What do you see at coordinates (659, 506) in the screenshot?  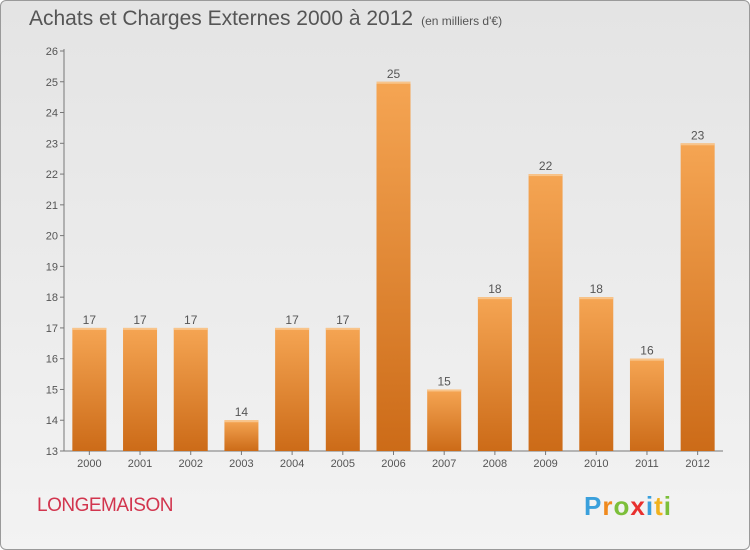 I see `logo-letter: t` at bounding box center [659, 506].